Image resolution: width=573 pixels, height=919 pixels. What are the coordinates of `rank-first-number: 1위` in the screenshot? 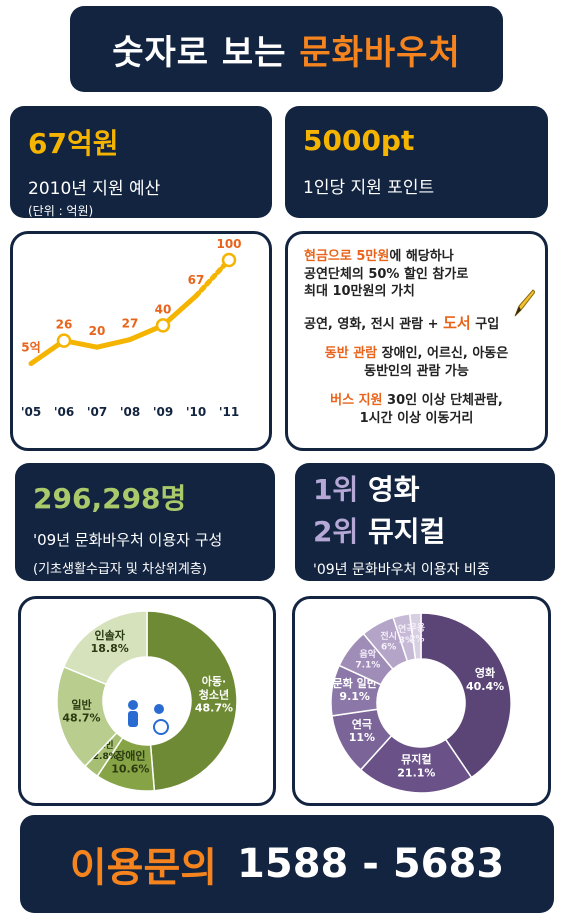 It's located at (336, 489).